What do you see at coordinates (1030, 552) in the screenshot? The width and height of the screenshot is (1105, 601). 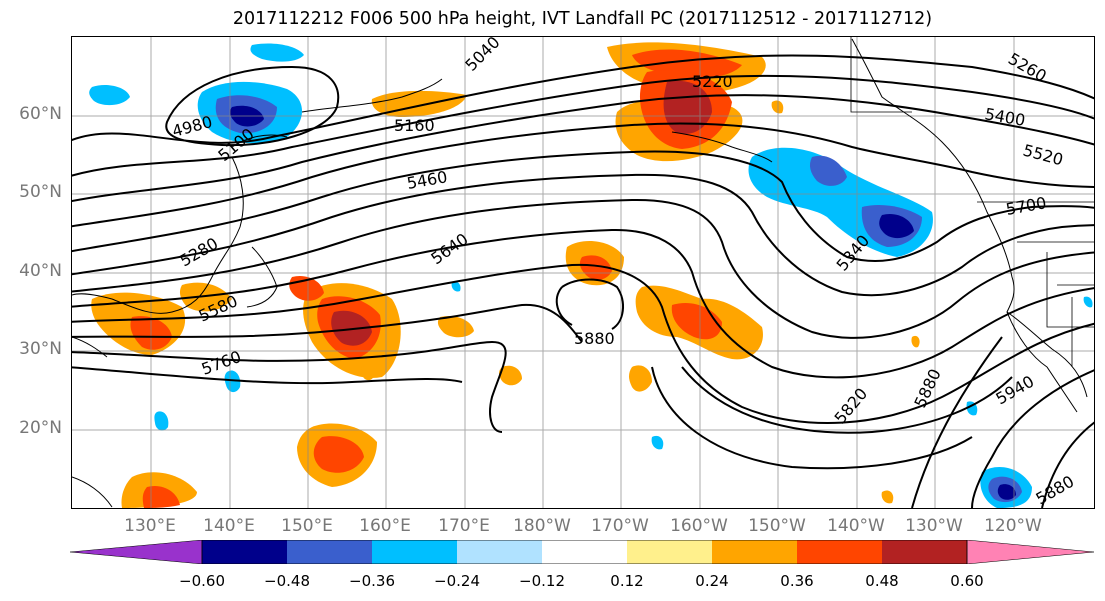 I see `colorbar-extend-high` at bounding box center [1030, 552].